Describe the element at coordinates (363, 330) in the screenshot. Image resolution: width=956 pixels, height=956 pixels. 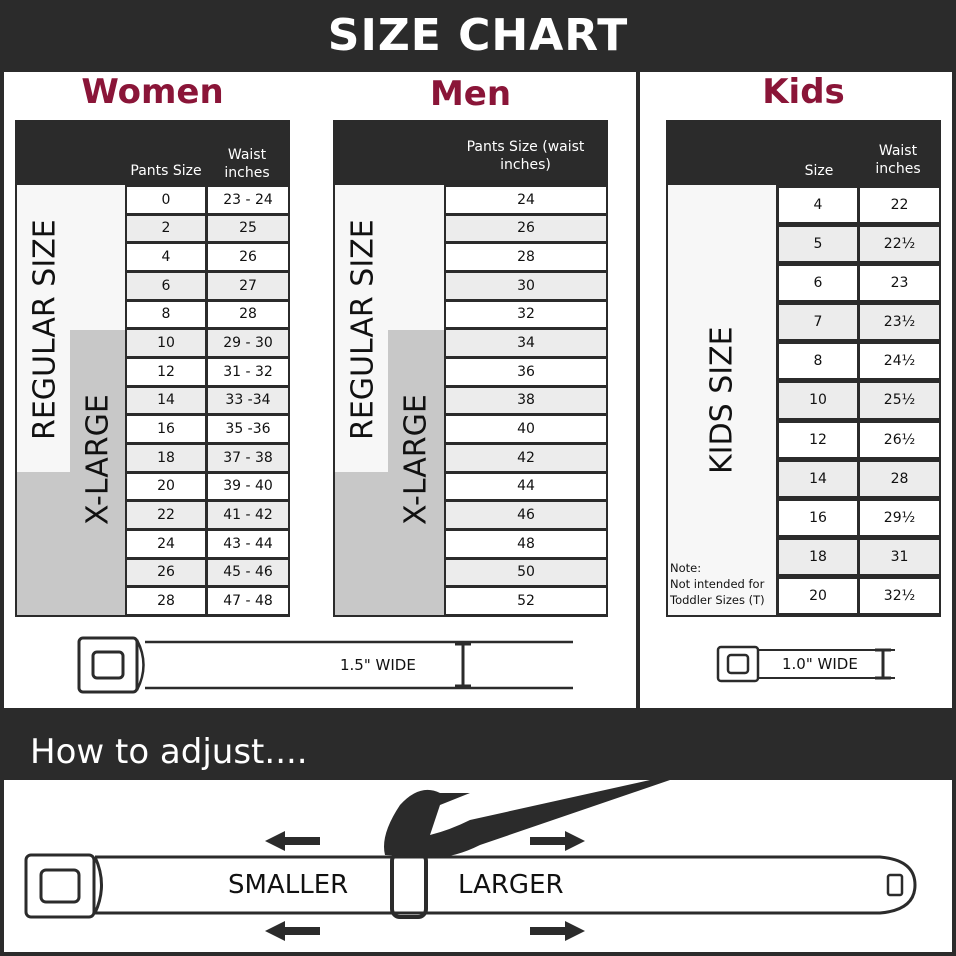
I see `men-regular-size-label: REGULAR SIZE` at that location.